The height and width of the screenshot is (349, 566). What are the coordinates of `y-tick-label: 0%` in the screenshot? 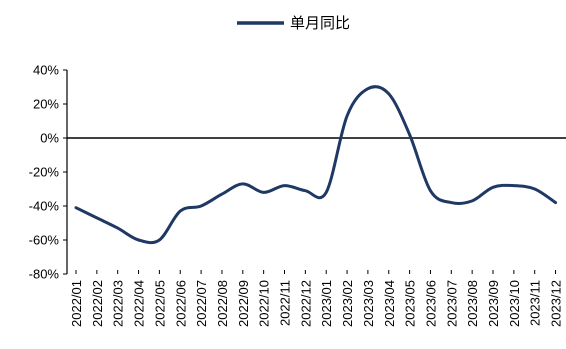 It's located at (49, 138).